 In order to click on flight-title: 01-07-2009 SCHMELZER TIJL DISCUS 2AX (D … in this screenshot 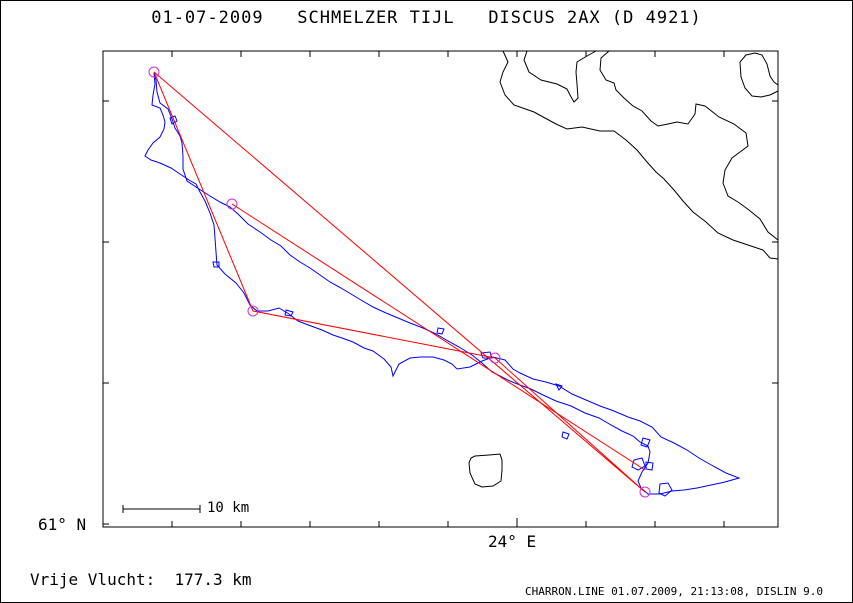, I will do `click(426, 18)`.